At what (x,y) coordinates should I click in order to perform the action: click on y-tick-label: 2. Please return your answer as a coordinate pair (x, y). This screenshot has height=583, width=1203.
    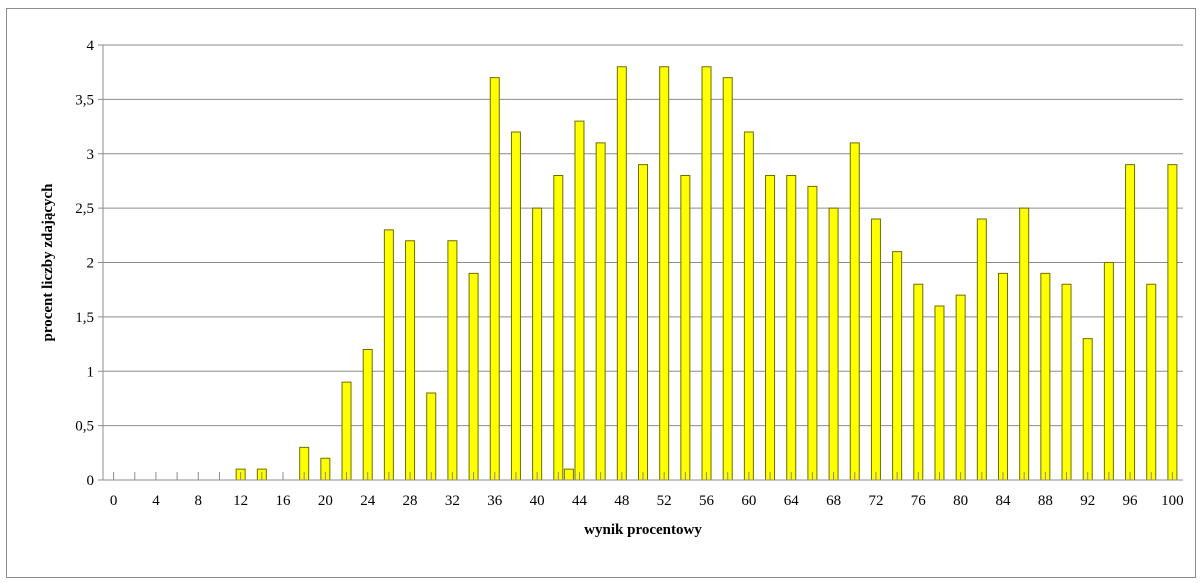
    Looking at the image, I should click on (91, 264).